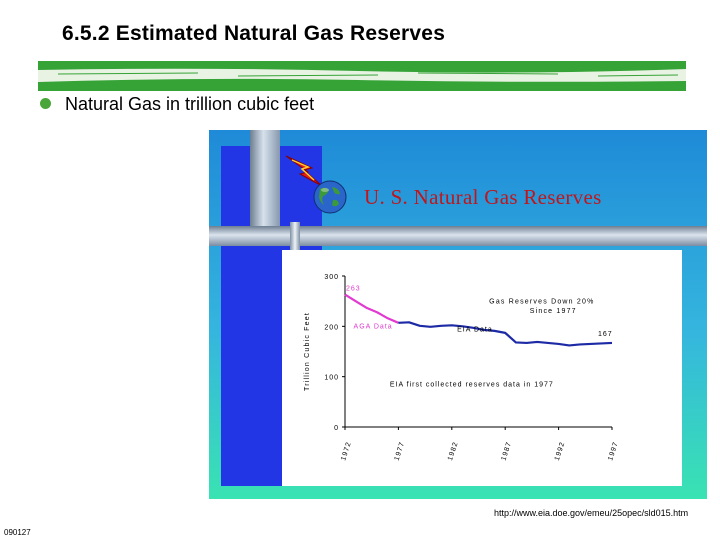 The height and width of the screenshot is (540, 720). I want to click on y-tick-label: 200, so click(331, 327).